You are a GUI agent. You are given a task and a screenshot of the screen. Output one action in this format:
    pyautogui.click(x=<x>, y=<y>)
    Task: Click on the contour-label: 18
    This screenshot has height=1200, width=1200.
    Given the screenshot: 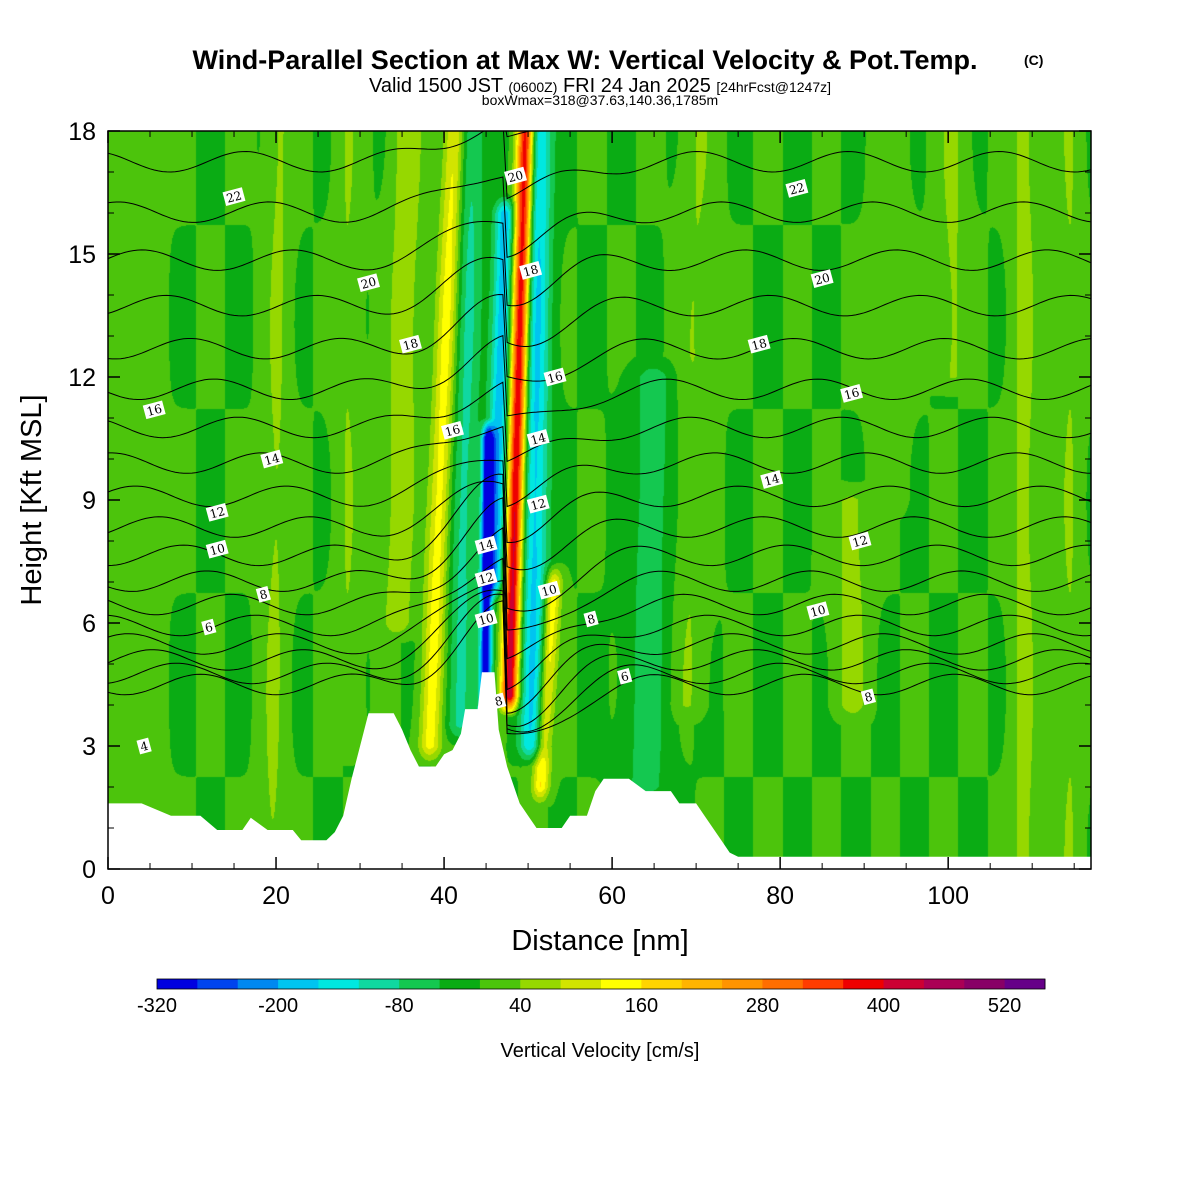 What is the action you would take?
    pyautogui.click(x=759, y=344)
    